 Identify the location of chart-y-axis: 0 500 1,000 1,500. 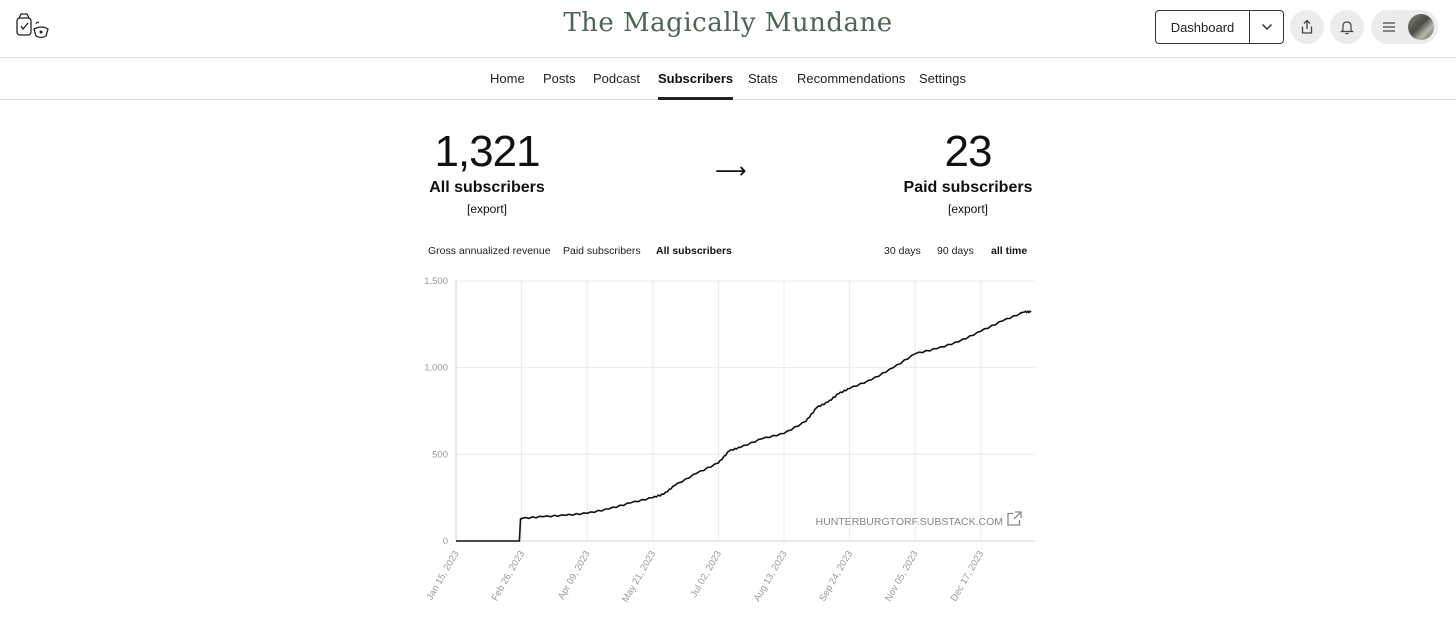
(436, 411).